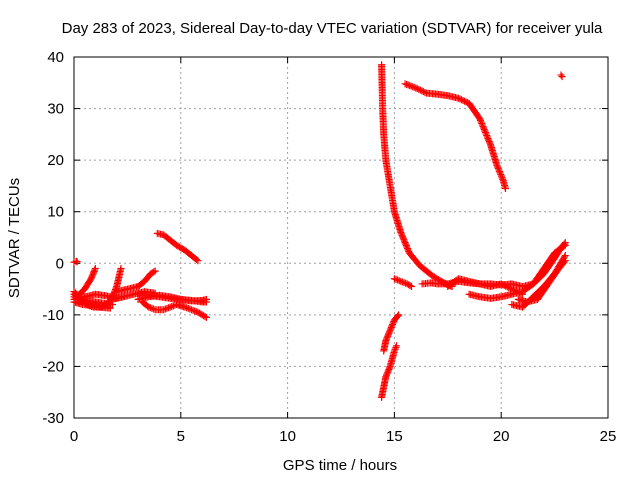  Describe the element at coordinates (394, 436) in the screenshot. I see `x-tick-label: 15` at that location.